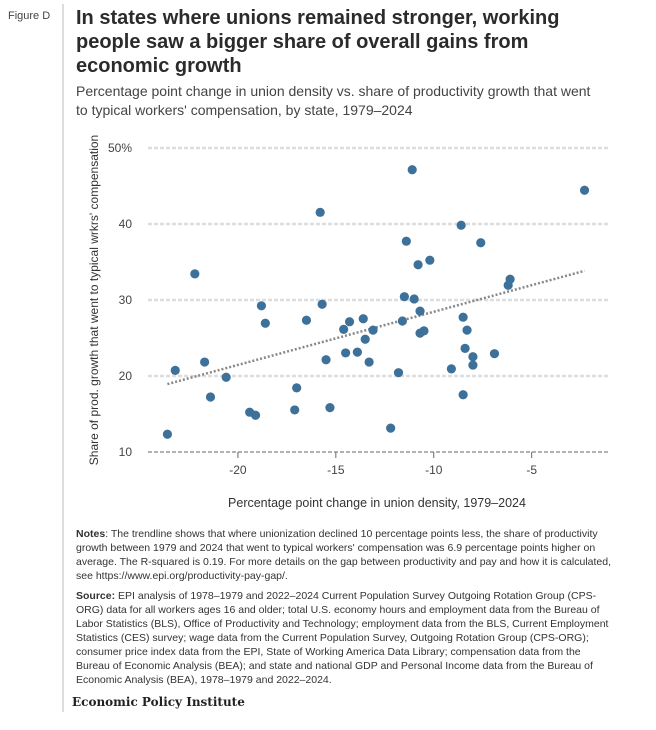 The width and height of the screenshot is (656, 730). I want to click on y-tick-label: 40, so click(126, 224).